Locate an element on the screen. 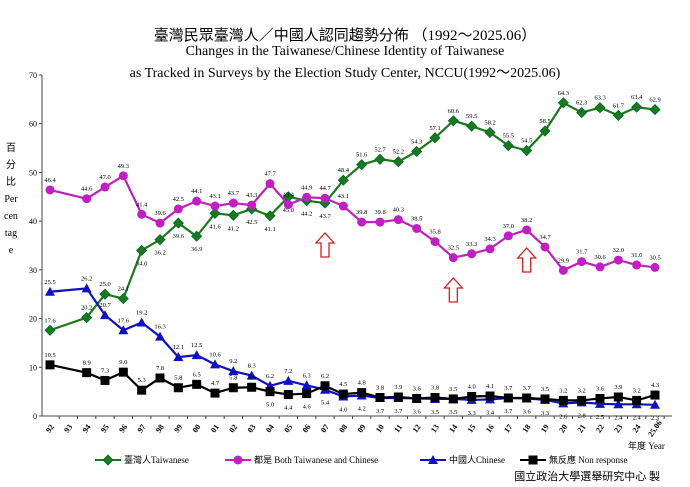 Image resolution: width=690 pixels, height=487 pixels. data-label: 25.0 is located at coordinates (104, 284).